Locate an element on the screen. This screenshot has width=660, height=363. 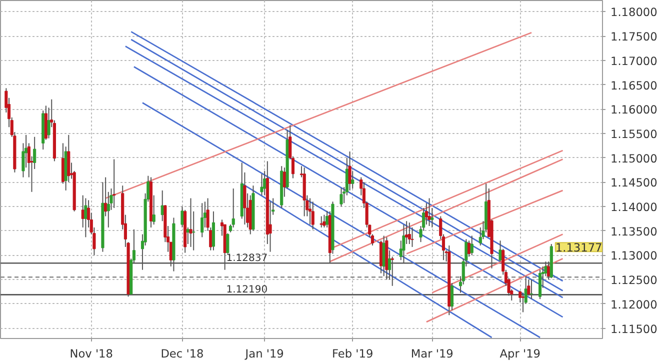
y-tick-label: 1.15500 is located at coordinates (634, 133).